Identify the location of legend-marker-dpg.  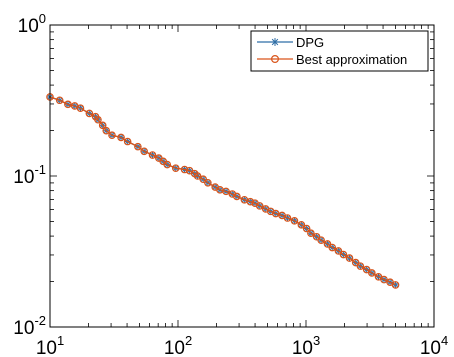
(275, 42).